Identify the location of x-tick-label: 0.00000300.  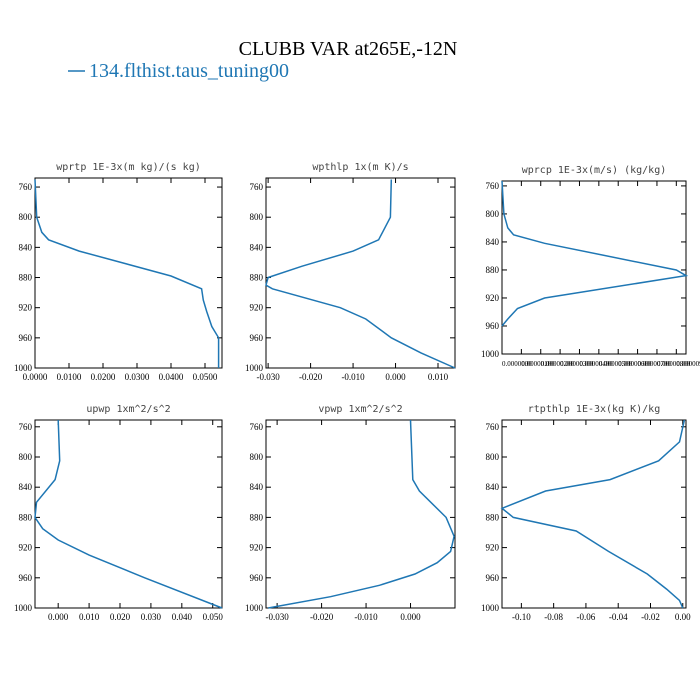
(577, 364).